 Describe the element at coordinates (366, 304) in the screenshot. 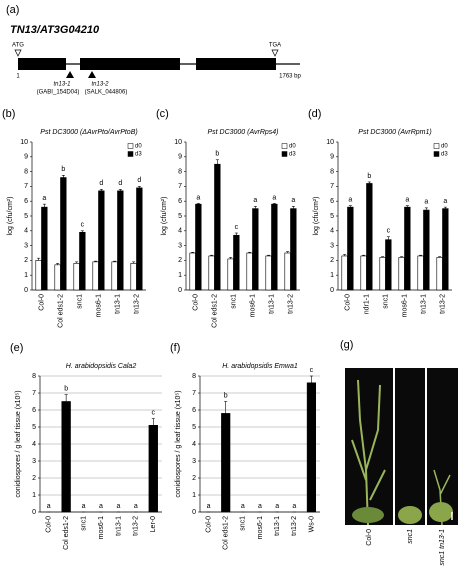

I see `x-tick-label: ndr1-1` at that location.